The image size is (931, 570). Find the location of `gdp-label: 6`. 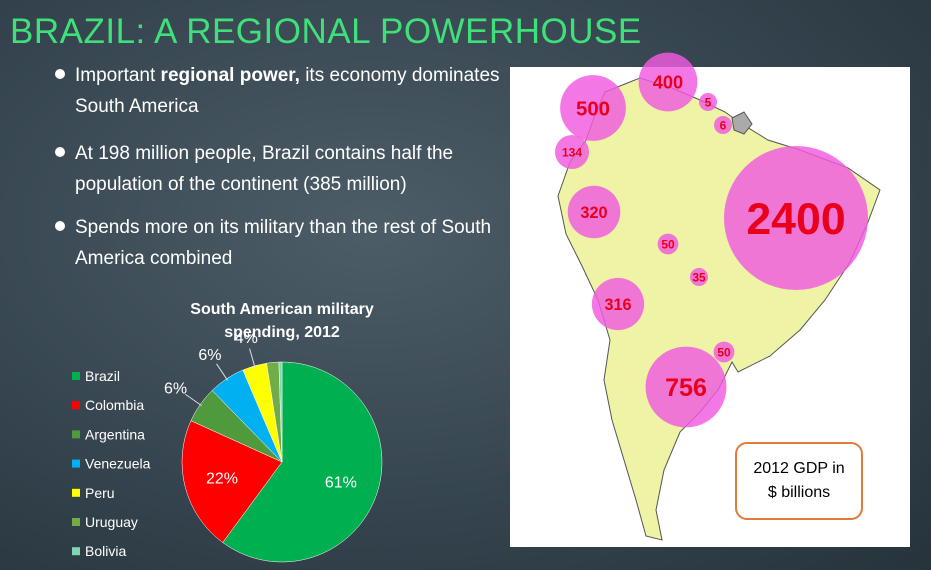

gdp-label: 6 is located at coordinates (723, 125).